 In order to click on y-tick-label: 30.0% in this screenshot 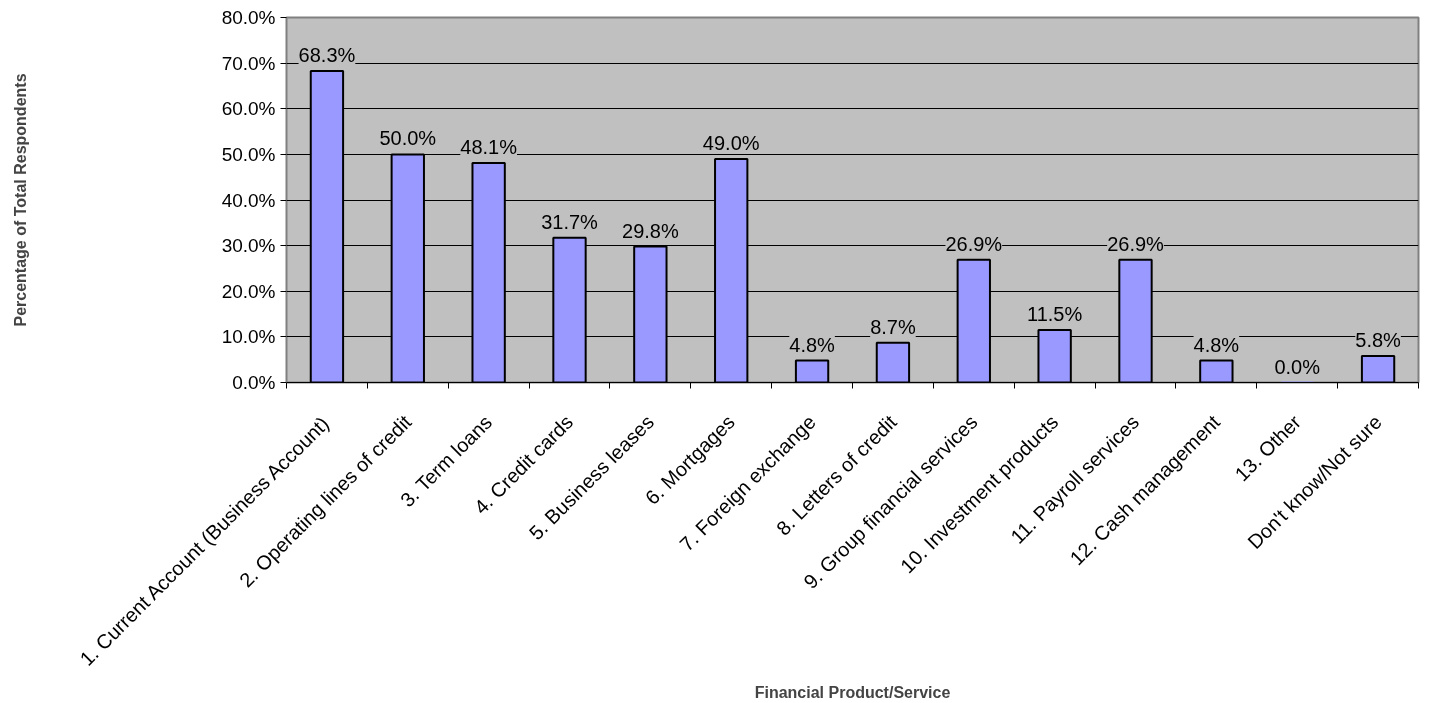, I will do `click(248, 246)`.